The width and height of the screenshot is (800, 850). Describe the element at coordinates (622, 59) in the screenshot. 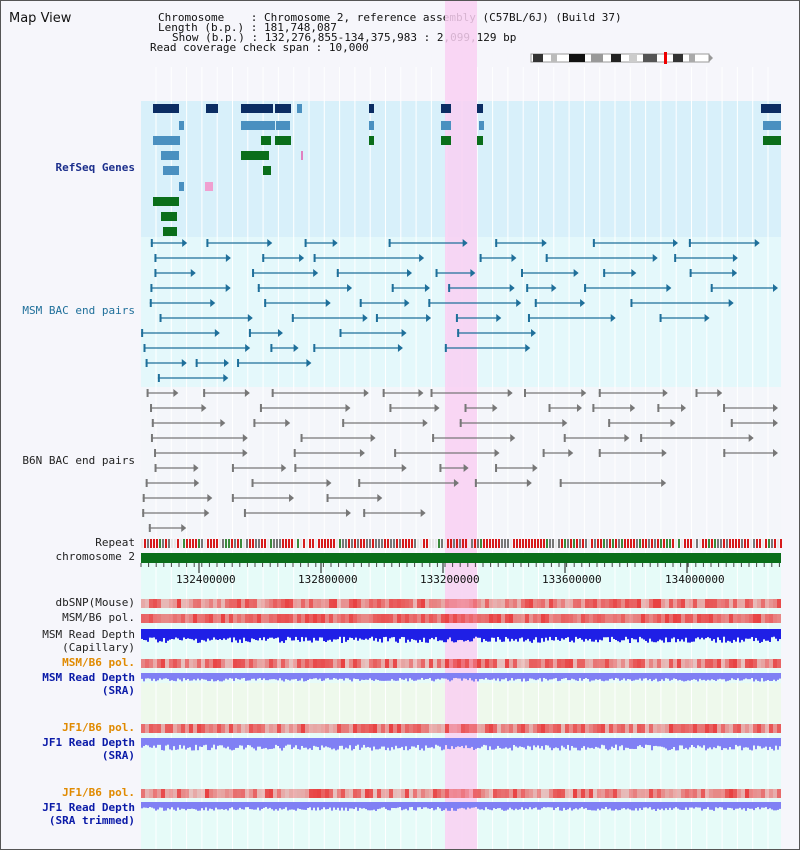

I see `chromosome-ideogram` at that location.